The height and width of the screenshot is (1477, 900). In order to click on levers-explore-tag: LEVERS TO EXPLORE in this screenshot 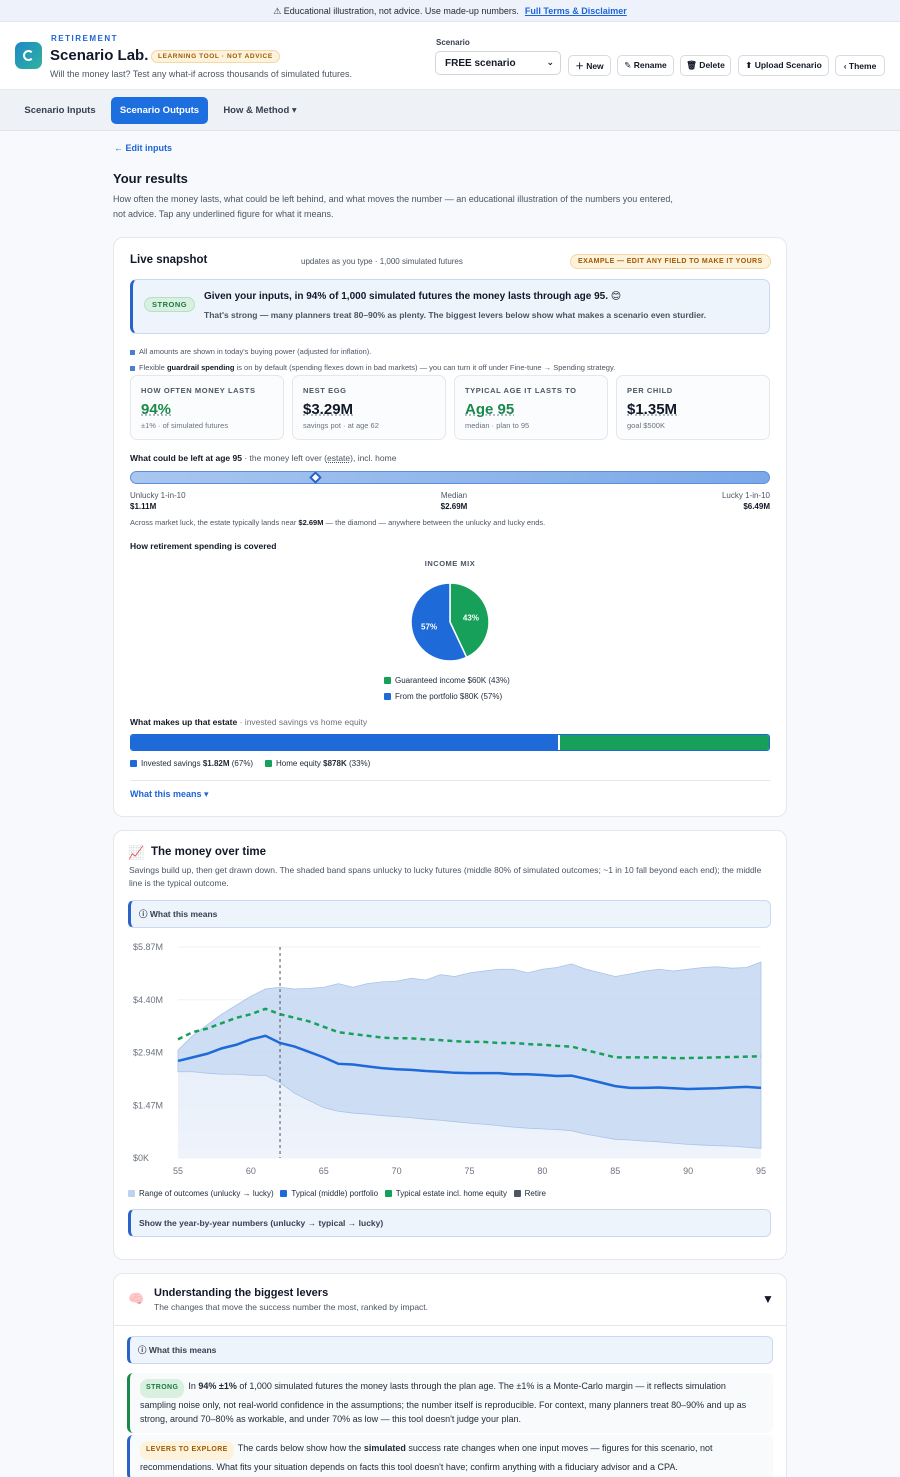, I will do `click(187, 1450)`.